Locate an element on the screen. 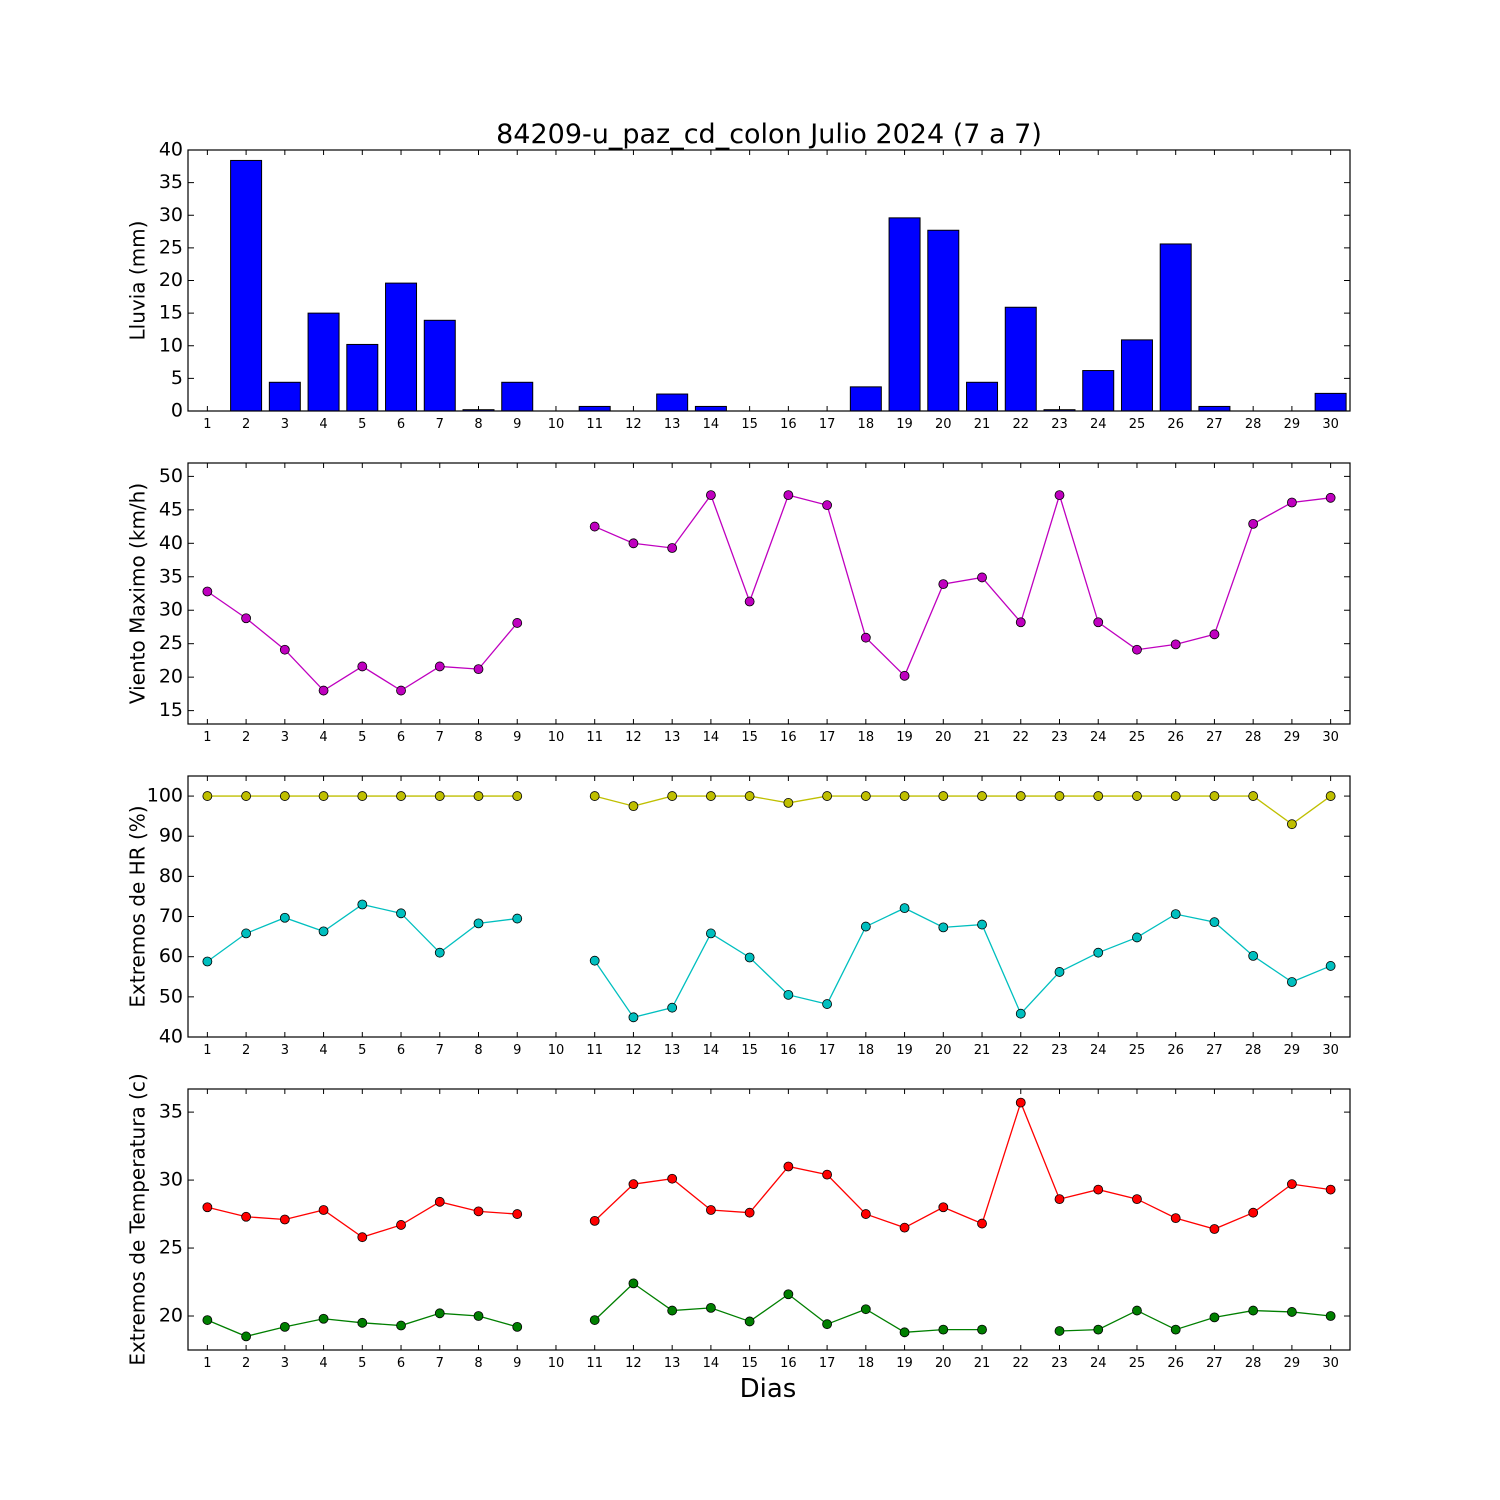 The width and height of the screenshot is (1500, 1500). x-tick-label: 4 is located at coordinates (323, 424).